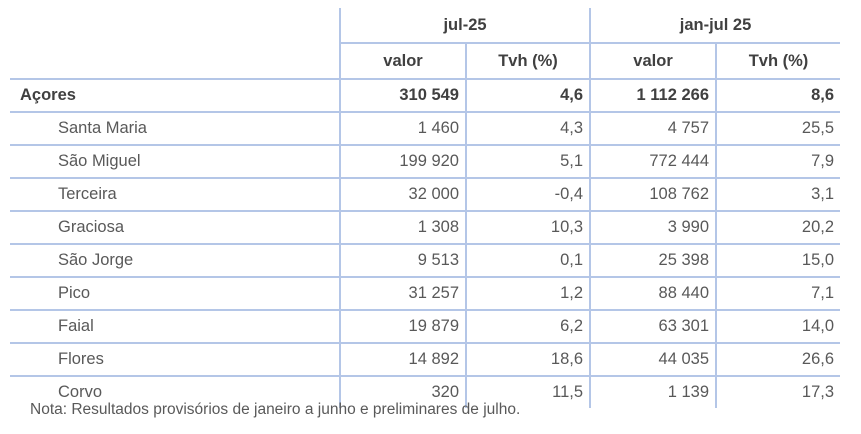  I want to click on table-row: Pico 31 257 1,2 88 440 7,1, so click(425, 293).